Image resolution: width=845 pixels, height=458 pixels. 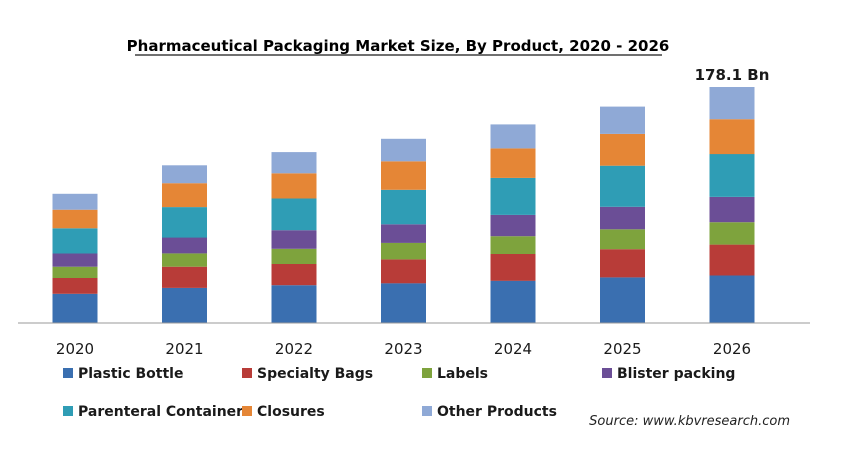 What do you see at coordinates (513, 267) in the screenshot?
I see `bar-segment-2024-specialty-bags` at bounding box center [513, 267].